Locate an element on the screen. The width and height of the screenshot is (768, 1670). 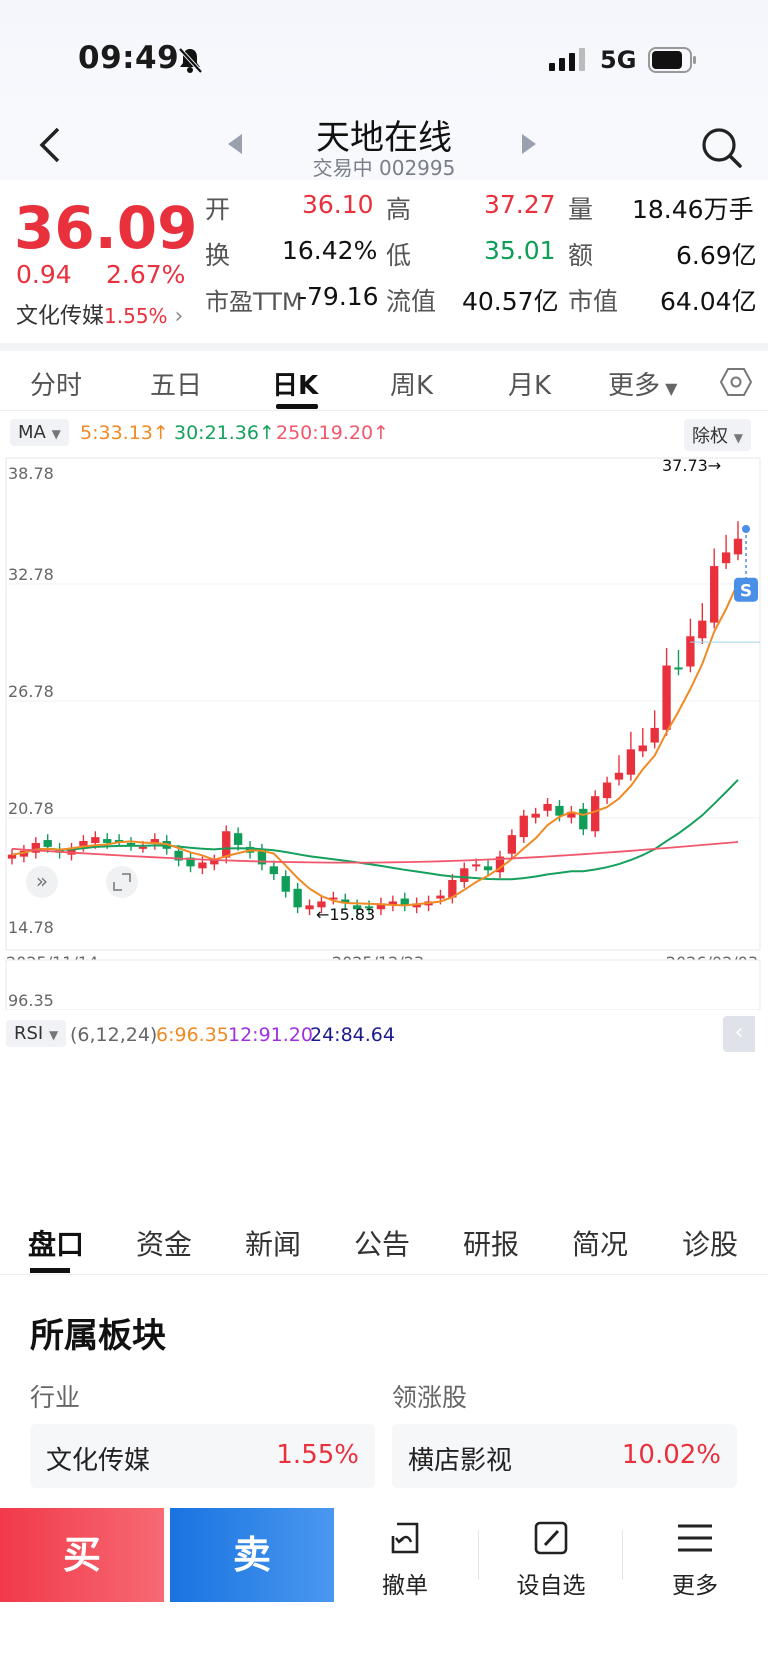
caret-down-icon: ▼ is located at coordinates (669, 388).